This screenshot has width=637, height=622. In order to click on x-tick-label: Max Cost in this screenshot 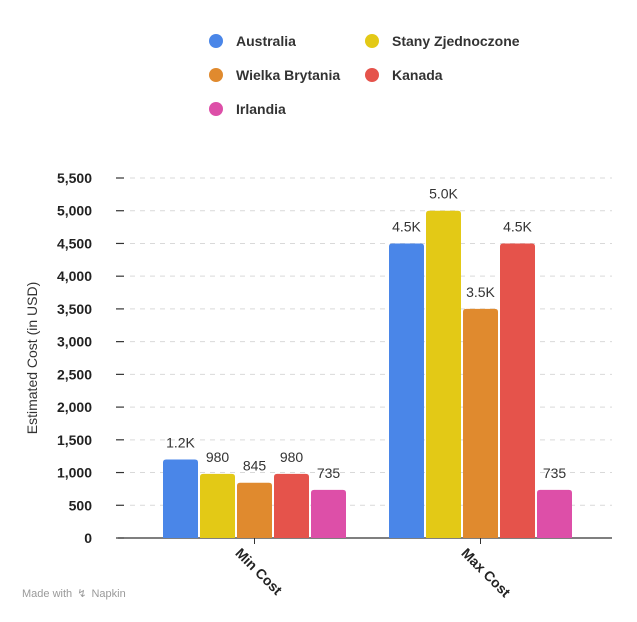, I will do `click(486, 573)`.